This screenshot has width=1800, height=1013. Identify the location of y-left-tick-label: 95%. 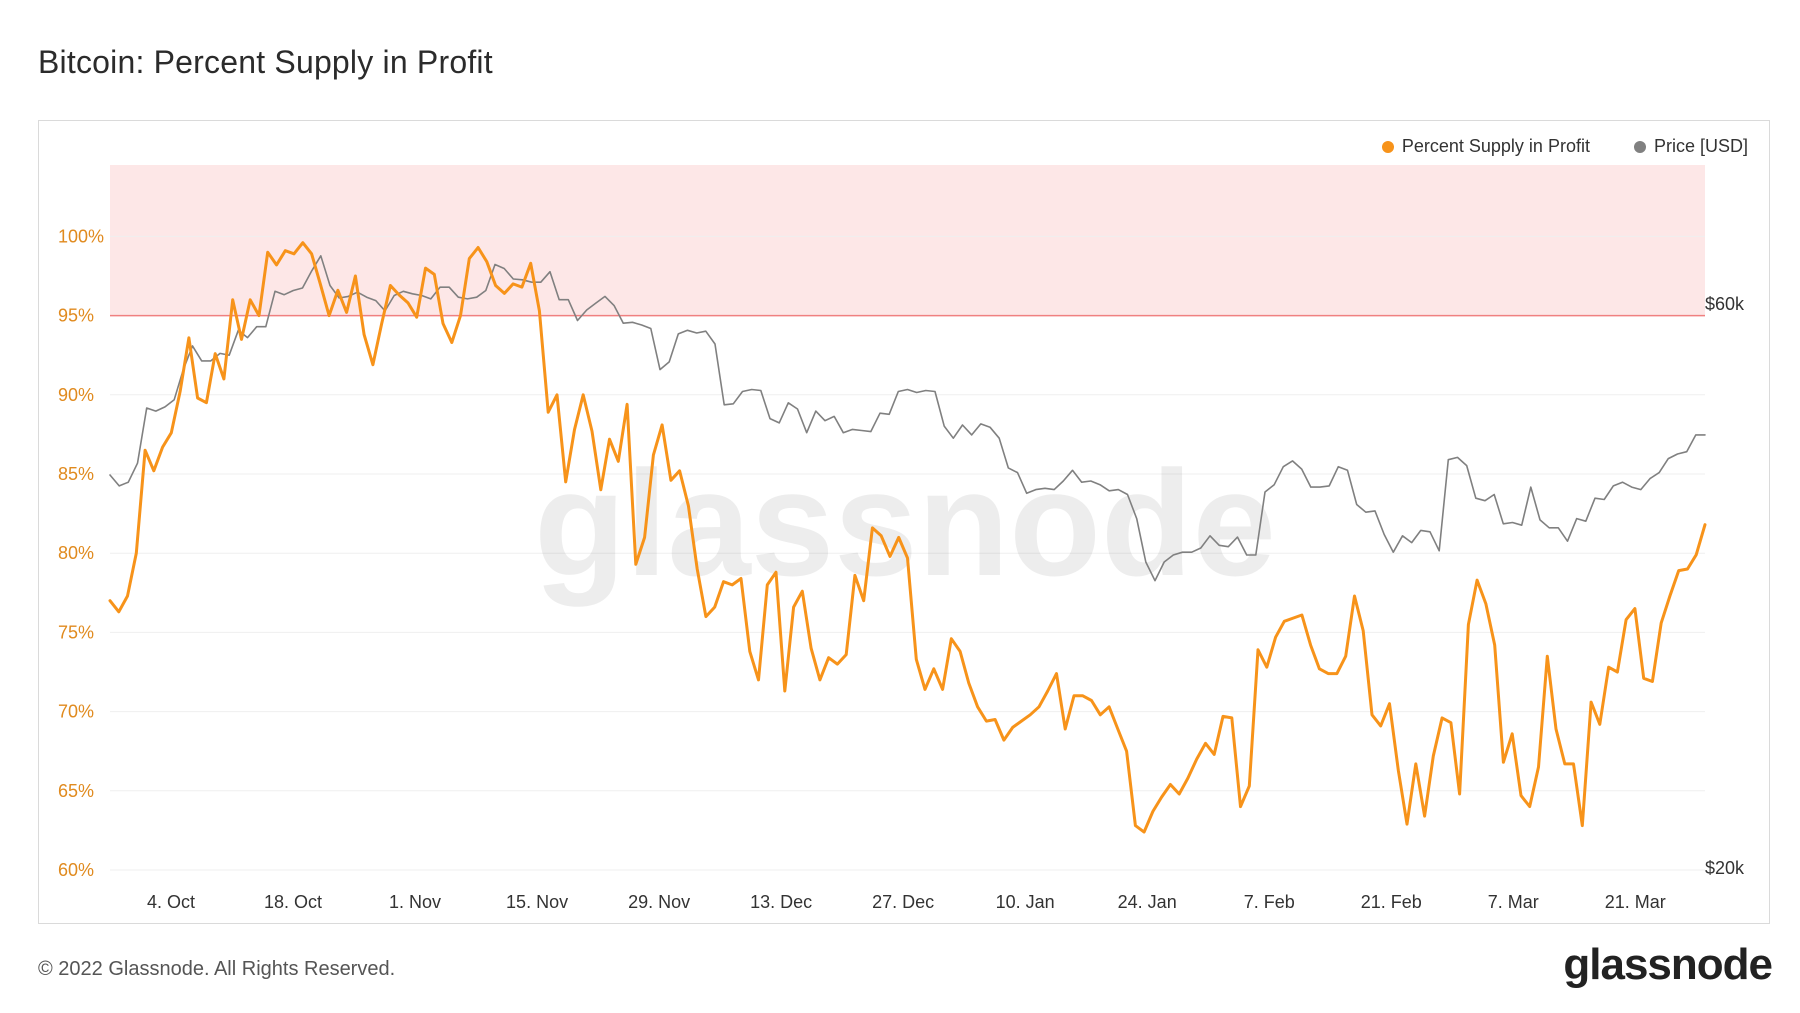
(76, 316).